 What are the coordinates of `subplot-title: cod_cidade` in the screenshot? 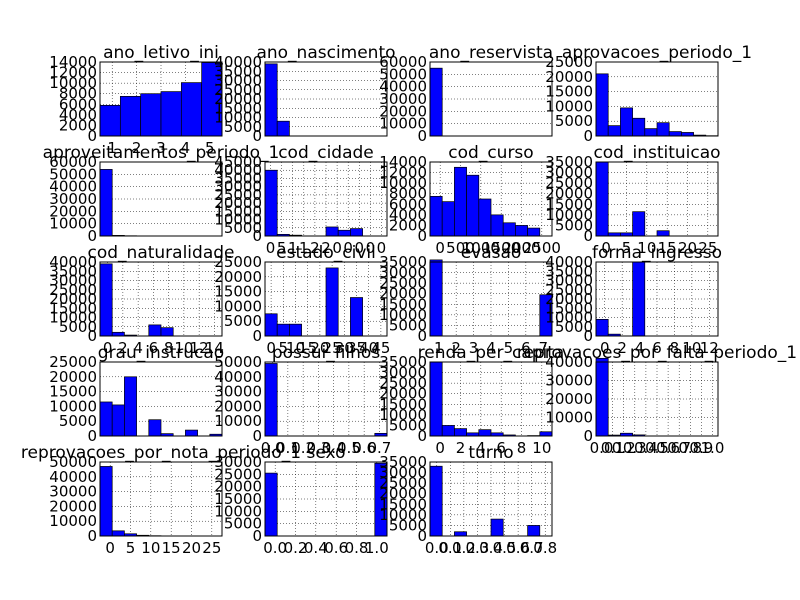 It's located at (326, 153).